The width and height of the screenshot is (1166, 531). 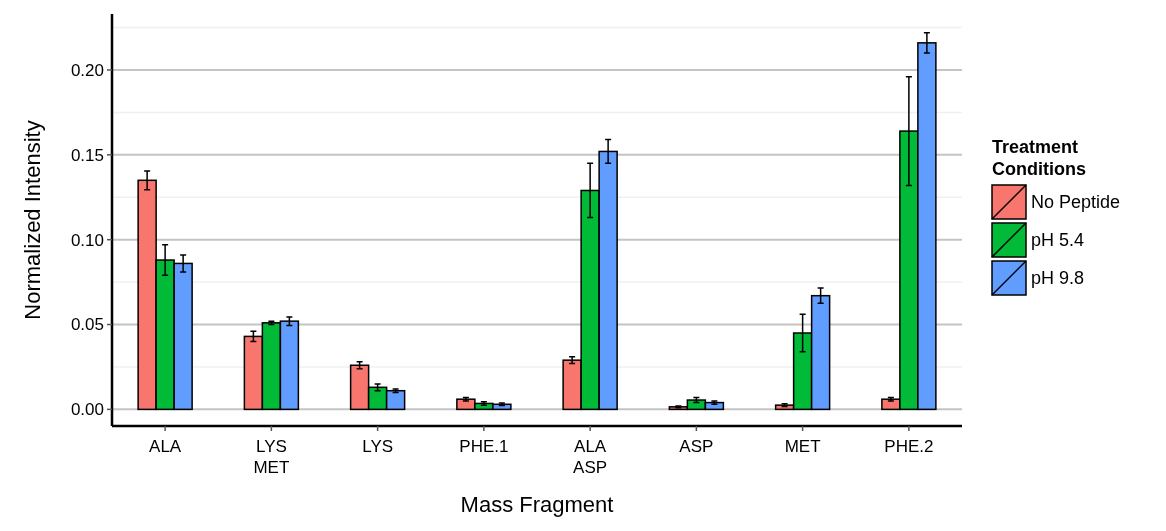 What do you see at coordinates (87, 410) in the screenshot?
I see `y-tick-label: 0.00` at bounding box center [87, 410].